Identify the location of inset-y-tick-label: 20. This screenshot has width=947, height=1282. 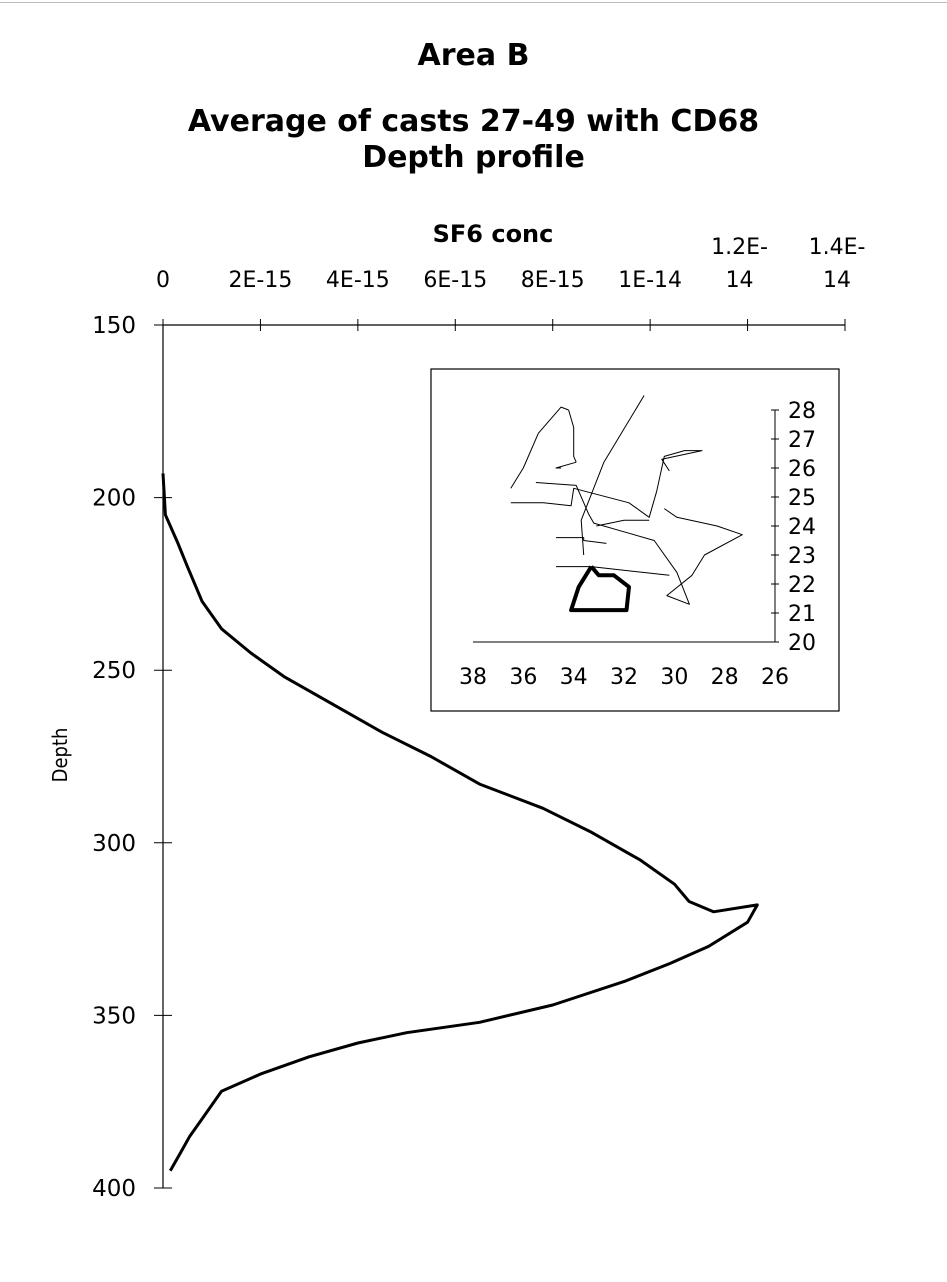
(802, 643).